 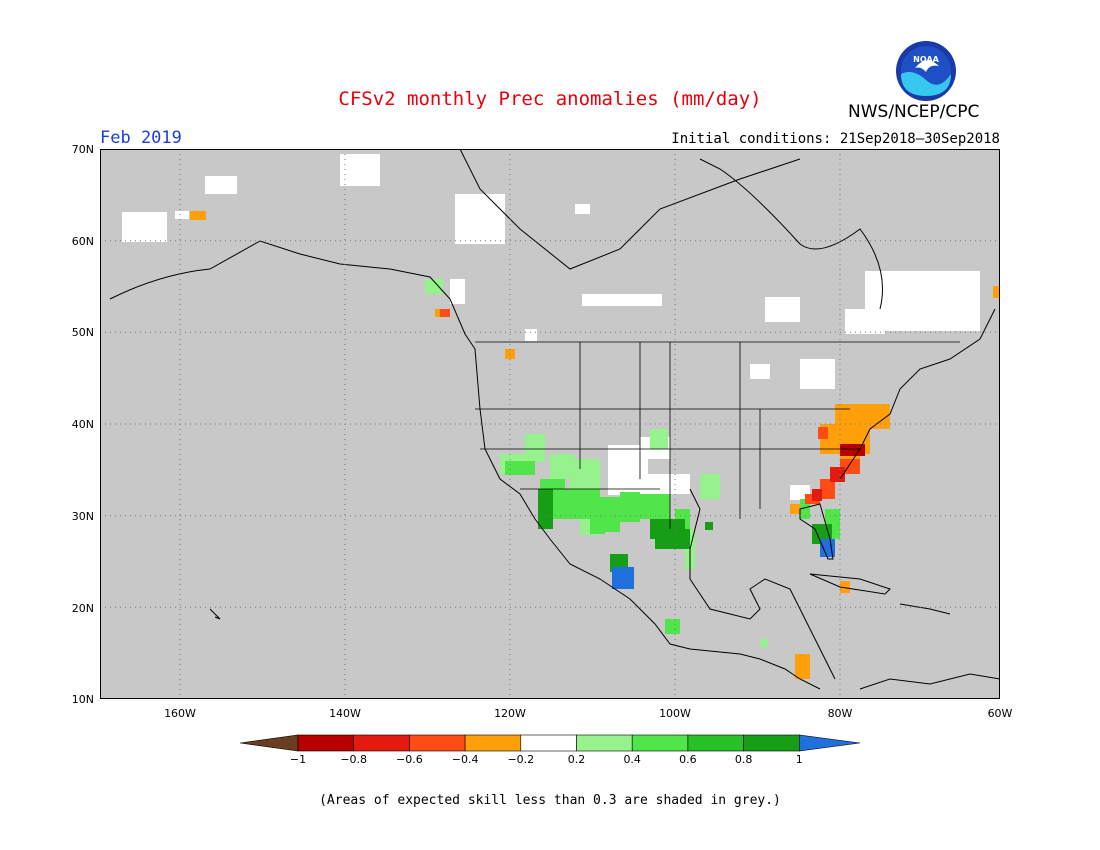 I want to click on colorbar-label: −0.4, so click(x=465, y=759).